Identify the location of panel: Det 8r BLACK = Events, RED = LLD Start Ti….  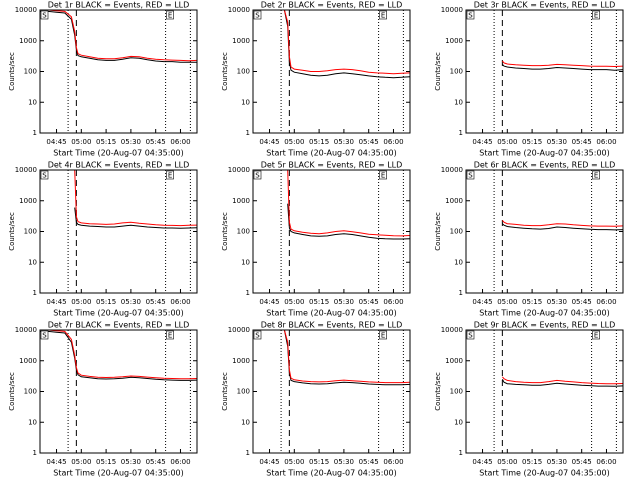
(316, 399).